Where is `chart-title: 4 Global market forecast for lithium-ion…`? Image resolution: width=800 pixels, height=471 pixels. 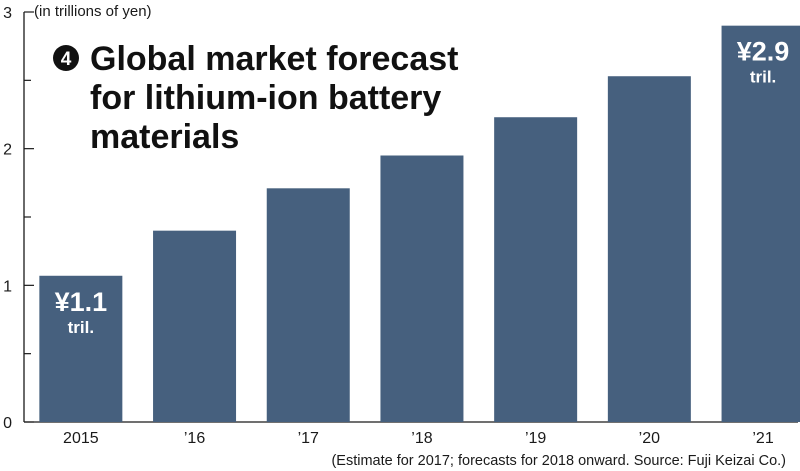
chart-title: 4 Global market forecast for lithium-ion… is located at coordinates (255, 98).